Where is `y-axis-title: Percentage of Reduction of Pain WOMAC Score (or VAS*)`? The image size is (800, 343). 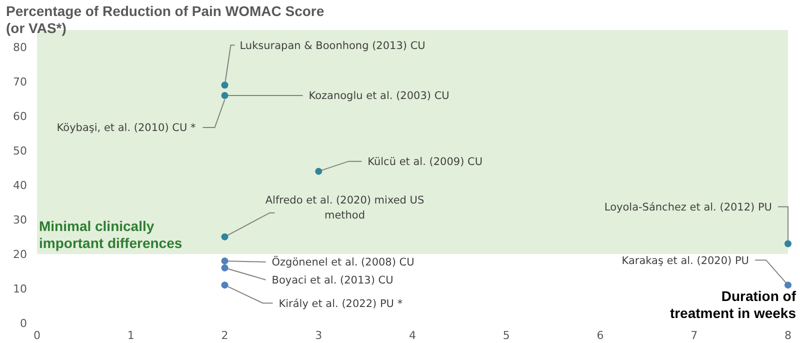 y-axis-title: Percentage of Reduction of Pain WOMAC Score (or VAS*) is located at coordinates (165, 19).